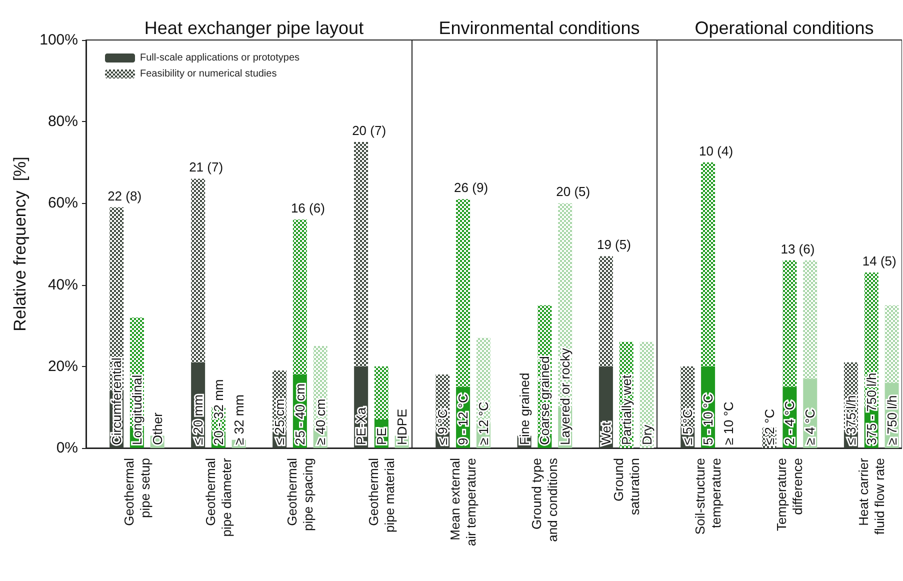 This screenshot has width=903, height=581. What do you see at coordinates (136, 492) in the screenshot?
I see `text: Geothermal pipe setup` at bounding box center [136, 492].